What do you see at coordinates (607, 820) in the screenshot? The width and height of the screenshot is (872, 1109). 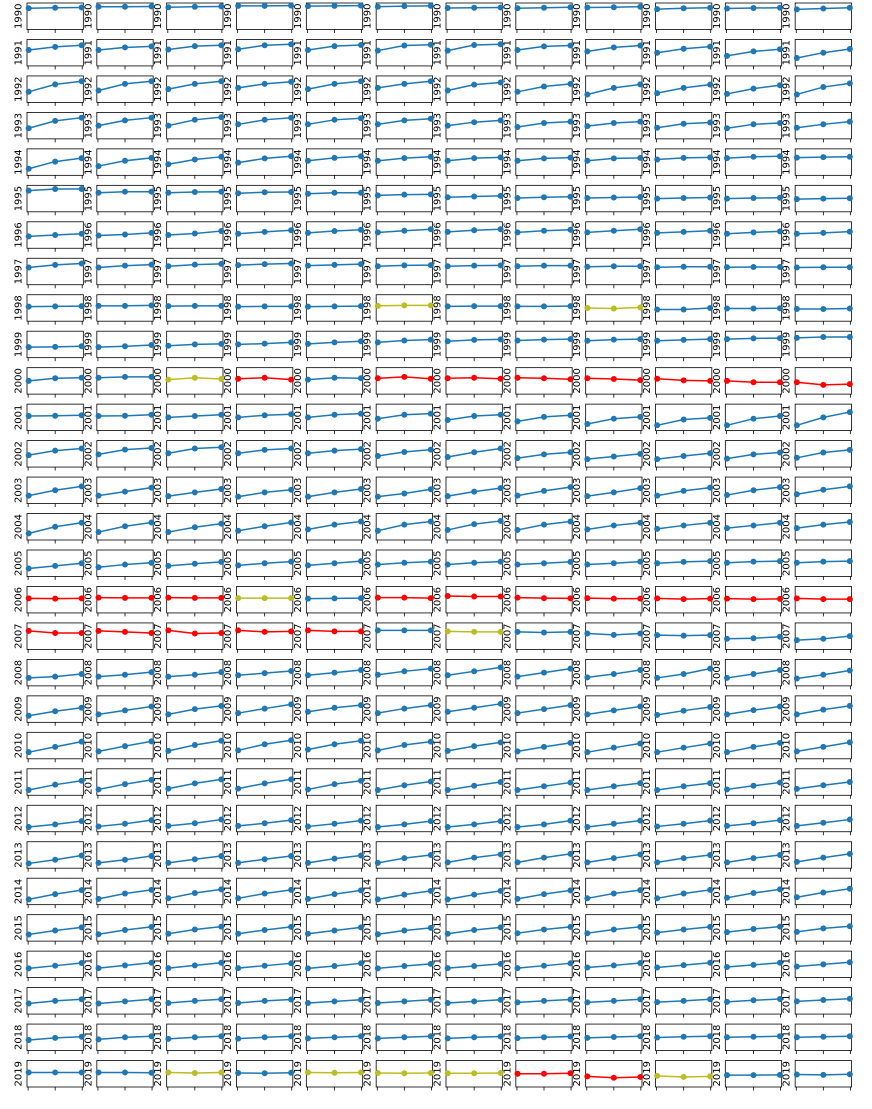 I see `subplot-2012-9: 2012` at bounding box center [607, 820].